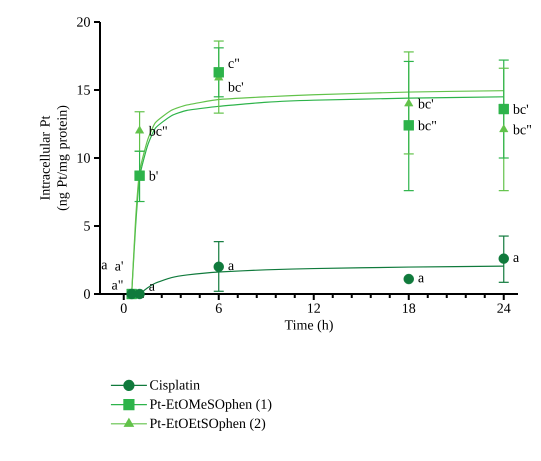 The height and width of the screenshot is (461, 541). Describe the element at coordinates (308, 326) in the screenshot. I see `x-axis-title: Time (h)` at that location.